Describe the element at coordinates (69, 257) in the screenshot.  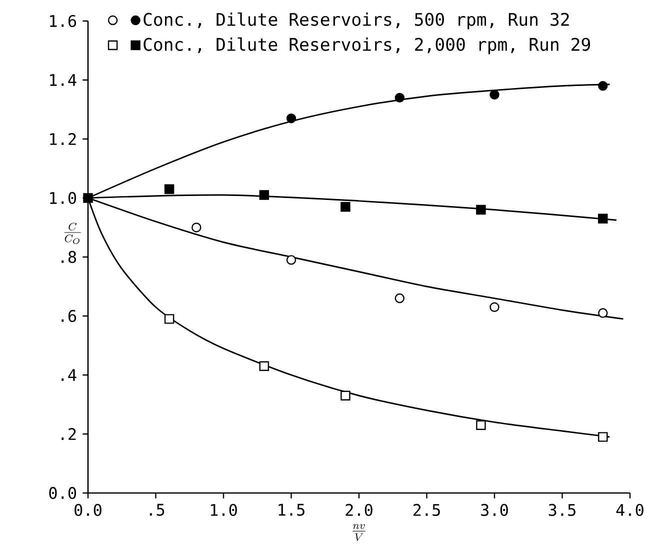
I see `y-tick-label: .8` at that location.